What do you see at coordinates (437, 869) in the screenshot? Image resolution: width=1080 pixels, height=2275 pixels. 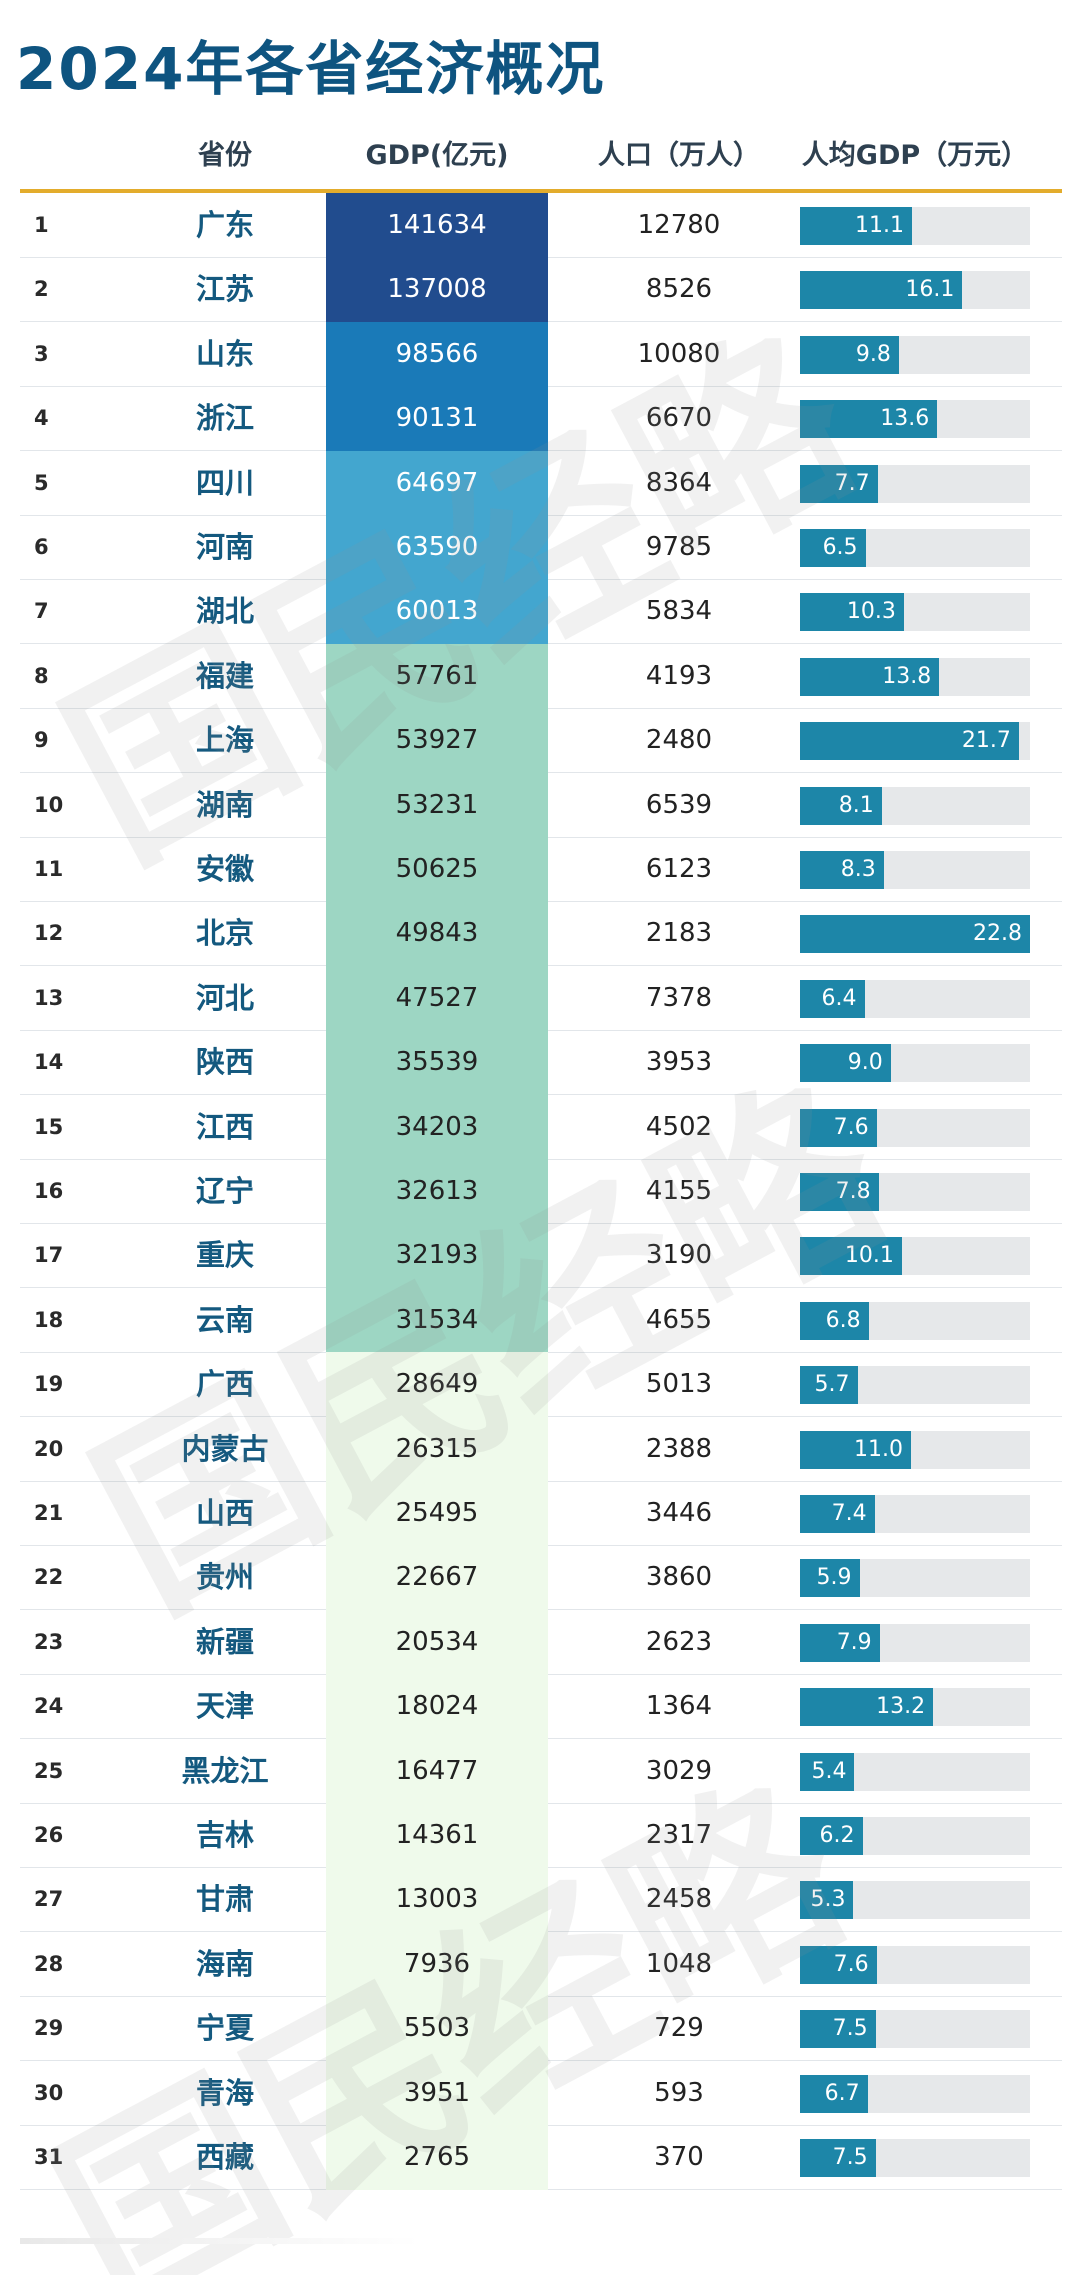 I see `gdp-cell: 50625` at bounding box center [437, 869].